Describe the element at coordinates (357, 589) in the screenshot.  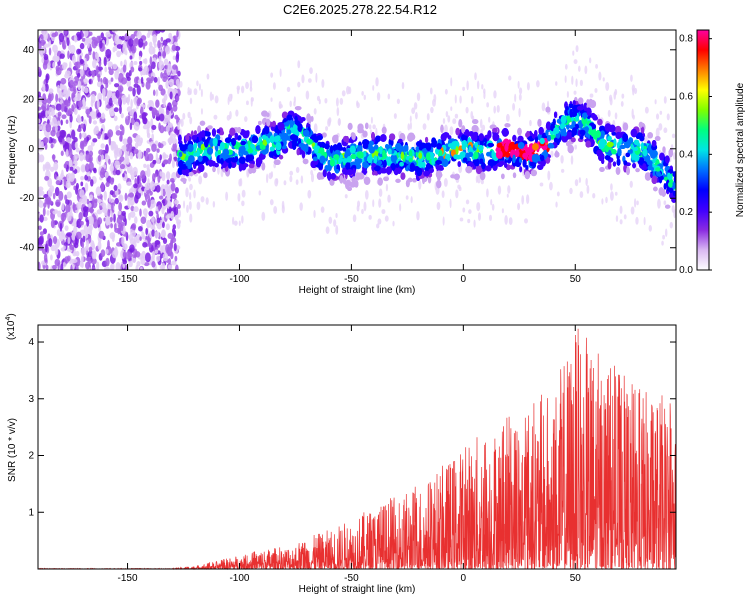
I see `snr-x-label: Height of straight line (km)` at that location.